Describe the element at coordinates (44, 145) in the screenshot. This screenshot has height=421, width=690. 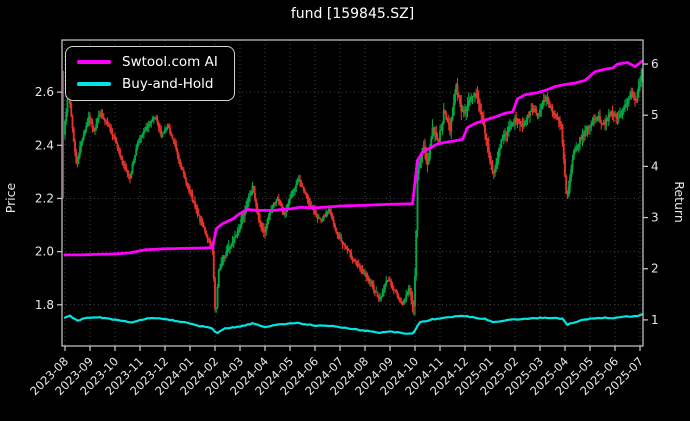
I see `price-tick-label: 2.4` at that location.